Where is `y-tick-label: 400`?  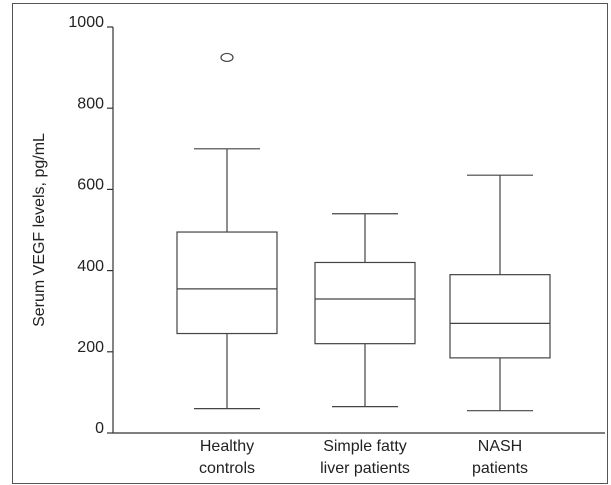 y-tick-label: 400 is located at coordinates (90, 266).